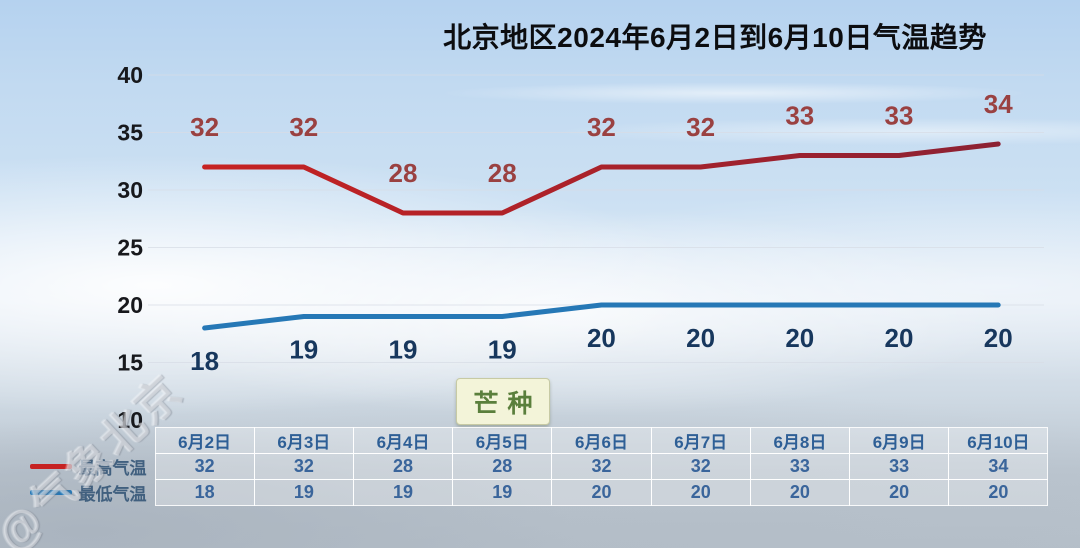  I want to click on table-date-header: 6月5日, so click(502, 440).